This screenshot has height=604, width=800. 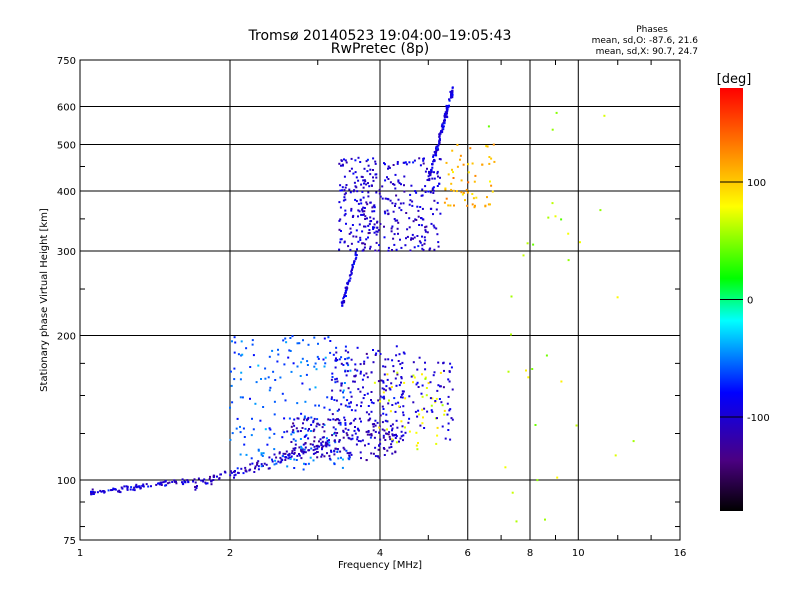 What do you see at coordinates (80, 553) in the screenshot?
I see `x-tick-label: 1` at bounding box center [80, 553].